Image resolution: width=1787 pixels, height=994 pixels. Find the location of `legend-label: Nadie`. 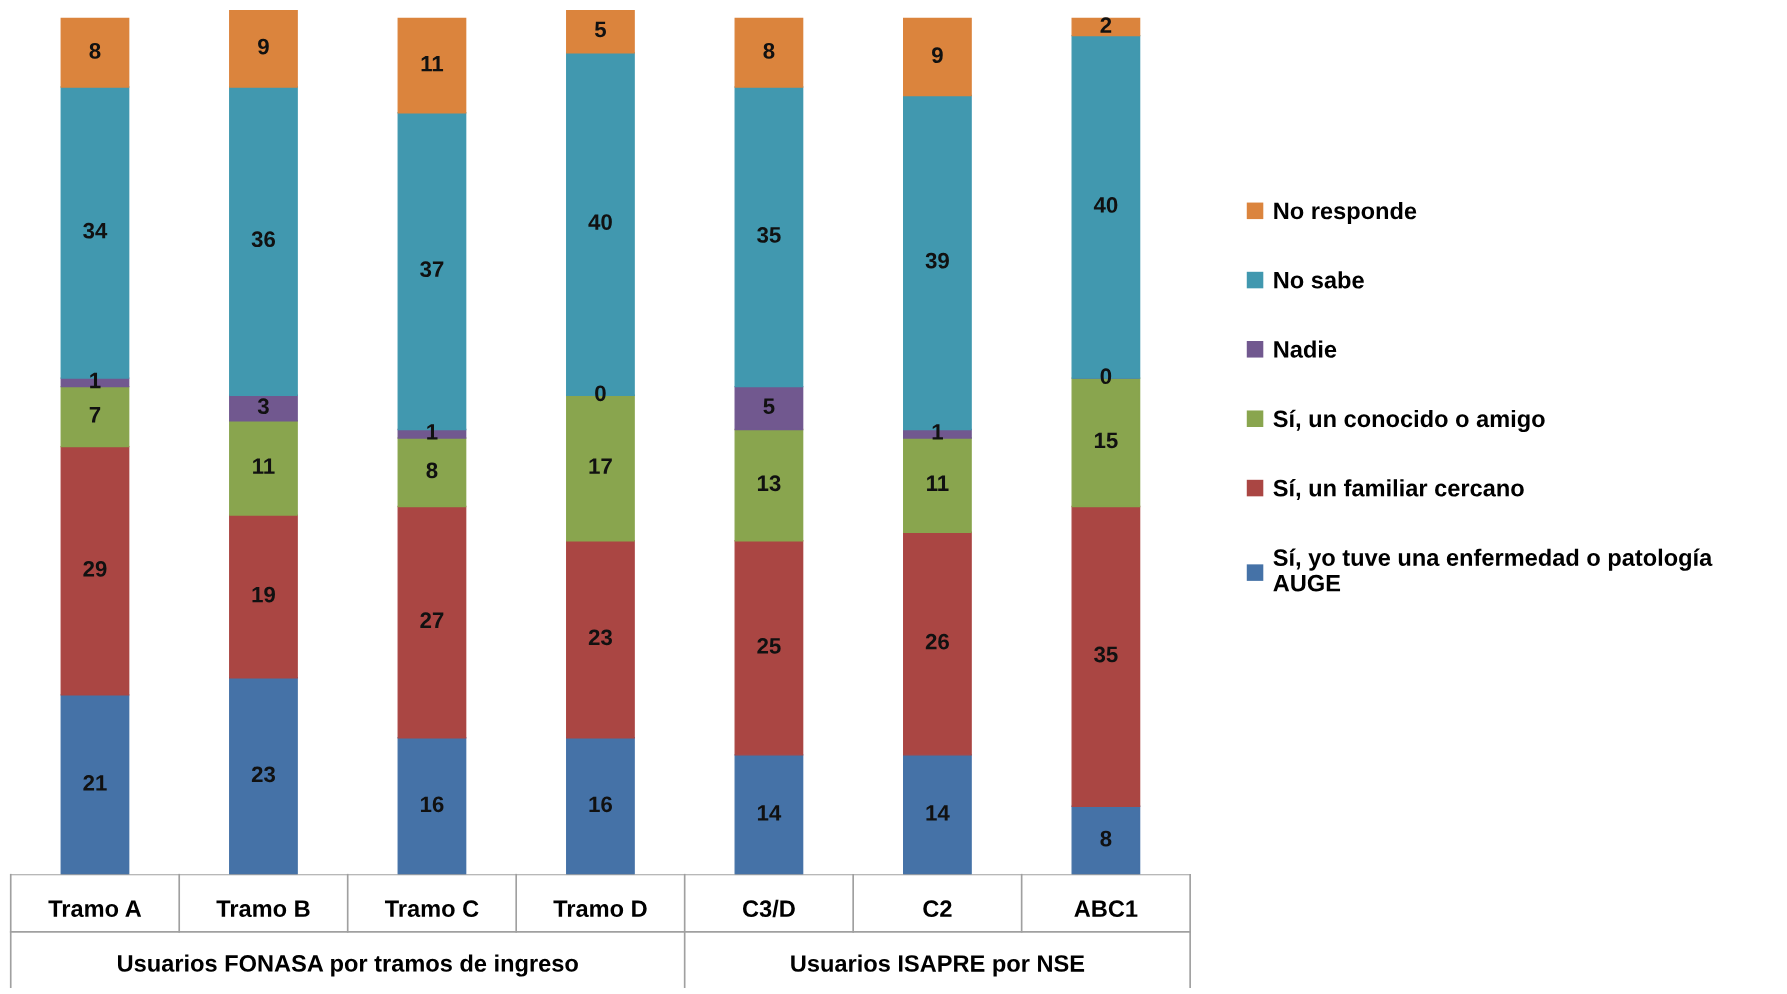

legend-label: Nadie is located at coordinates (1305, 349).